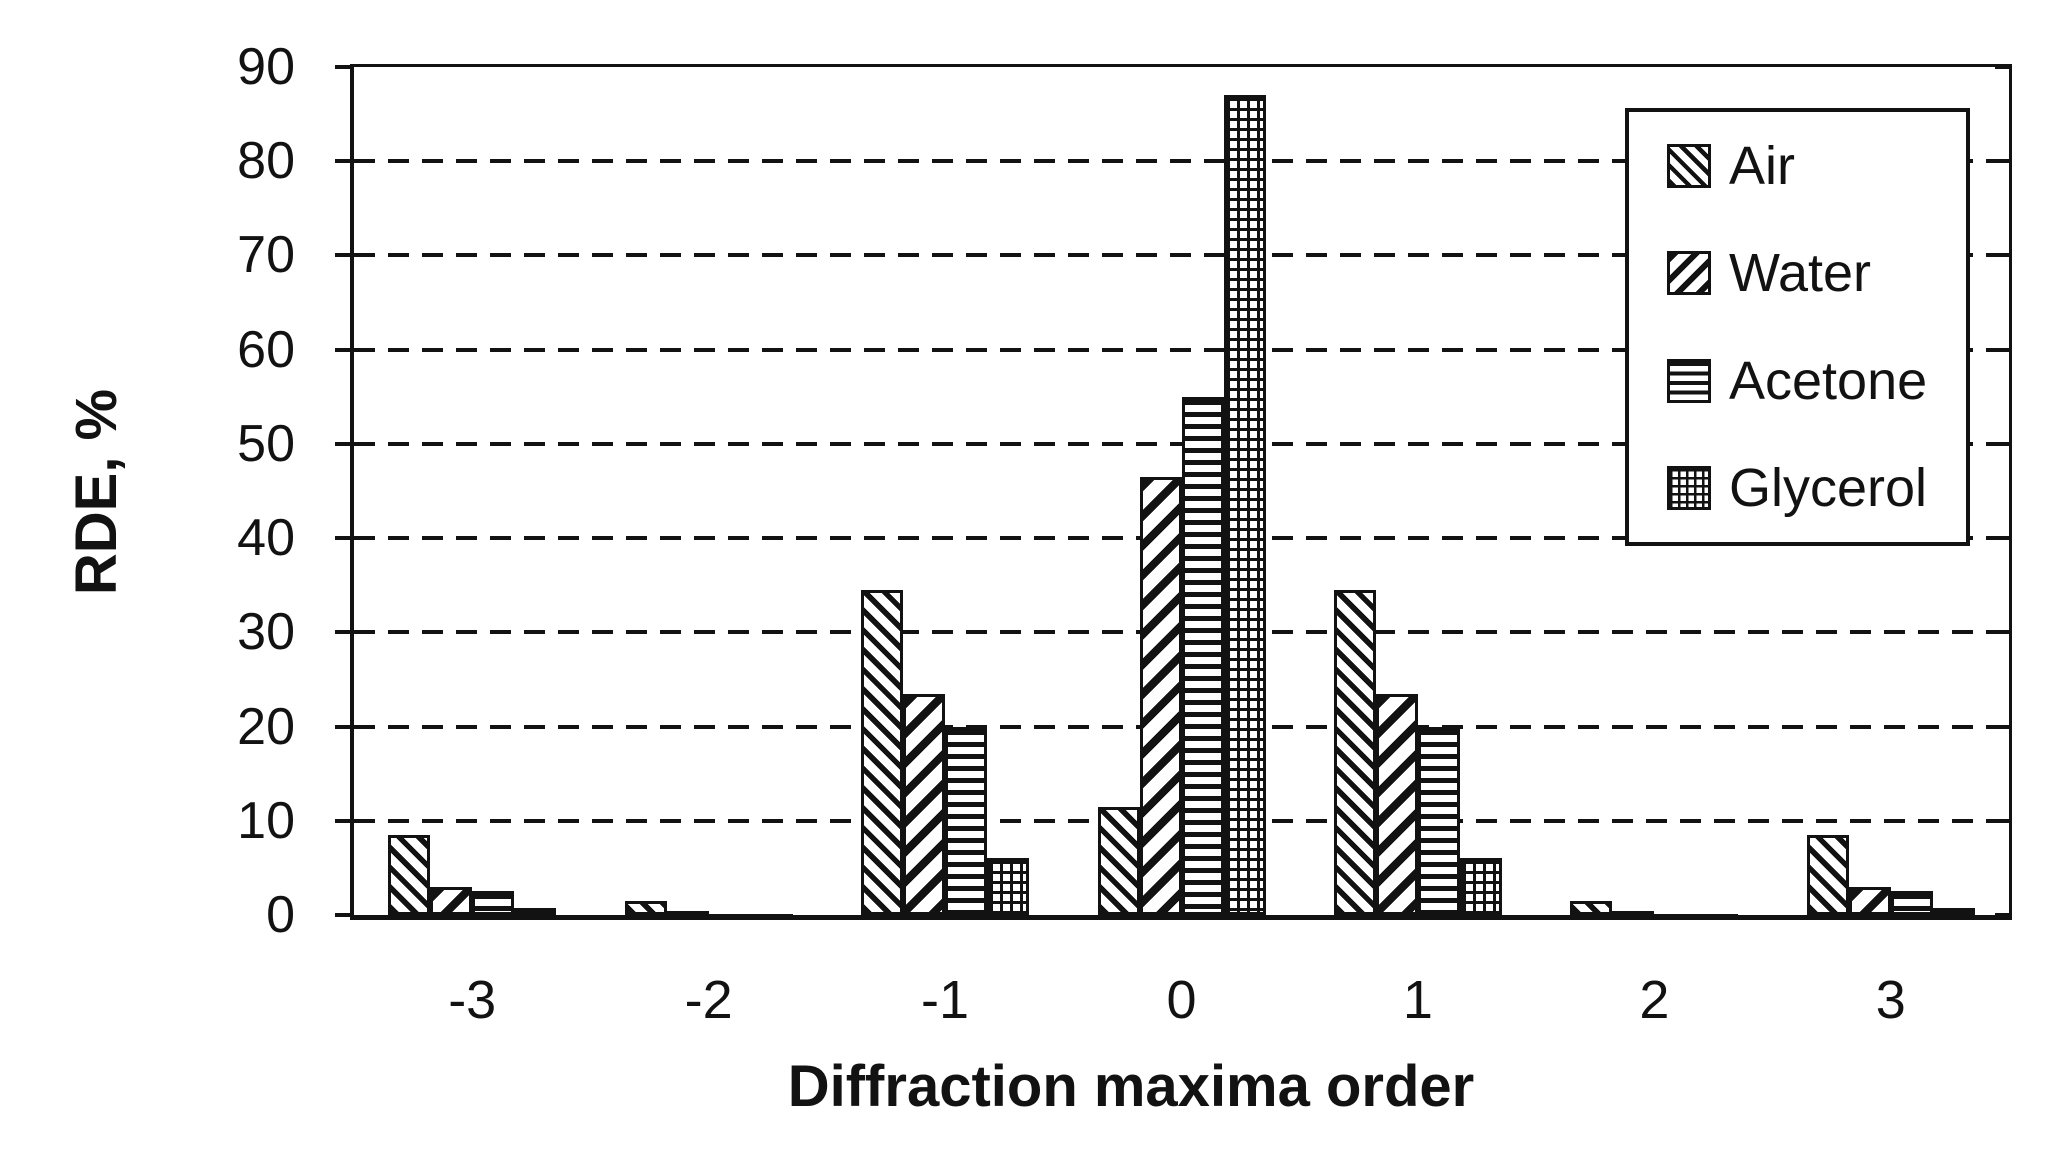 This screenshot has width=2046, height=1149. What do you see at coordinates (1181, 1000) in the screenshot?
I see `x-tick-label-0: 0` at bounding box center [1181, 1000].